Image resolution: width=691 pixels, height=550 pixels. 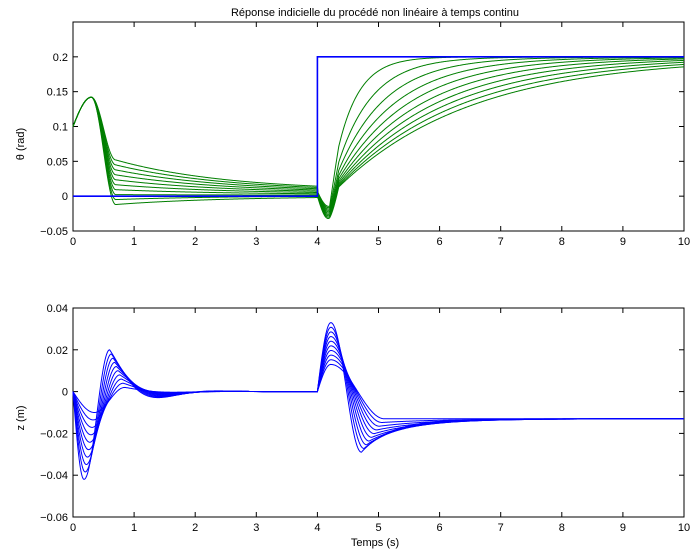 What do you see at coordinates (54, 518) in the screenshot?
I see `y-tick-label: −0.06` at bounding box center [54, 518].